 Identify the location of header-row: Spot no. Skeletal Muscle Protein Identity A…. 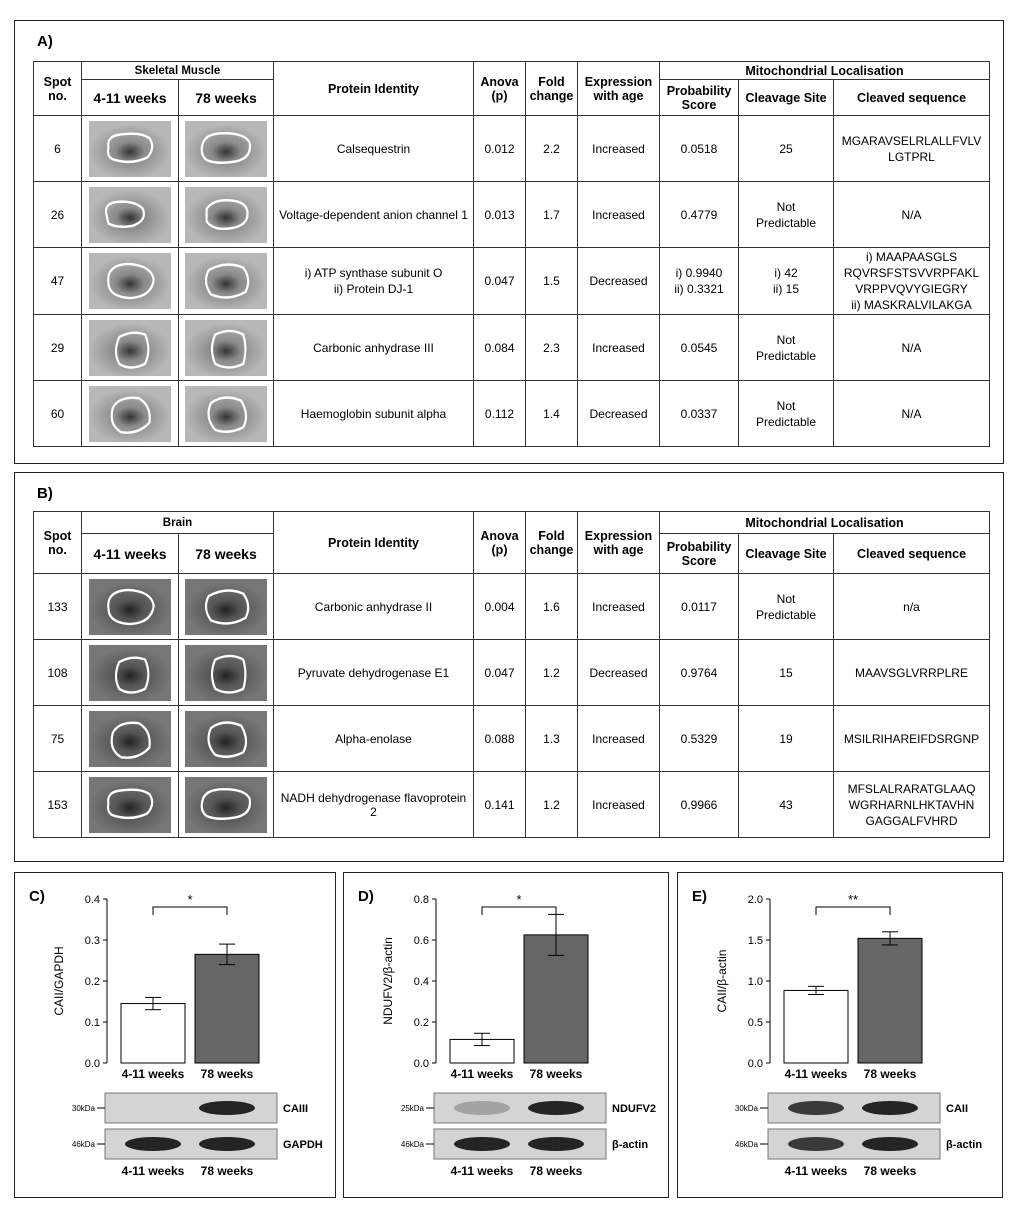
(512, 88).